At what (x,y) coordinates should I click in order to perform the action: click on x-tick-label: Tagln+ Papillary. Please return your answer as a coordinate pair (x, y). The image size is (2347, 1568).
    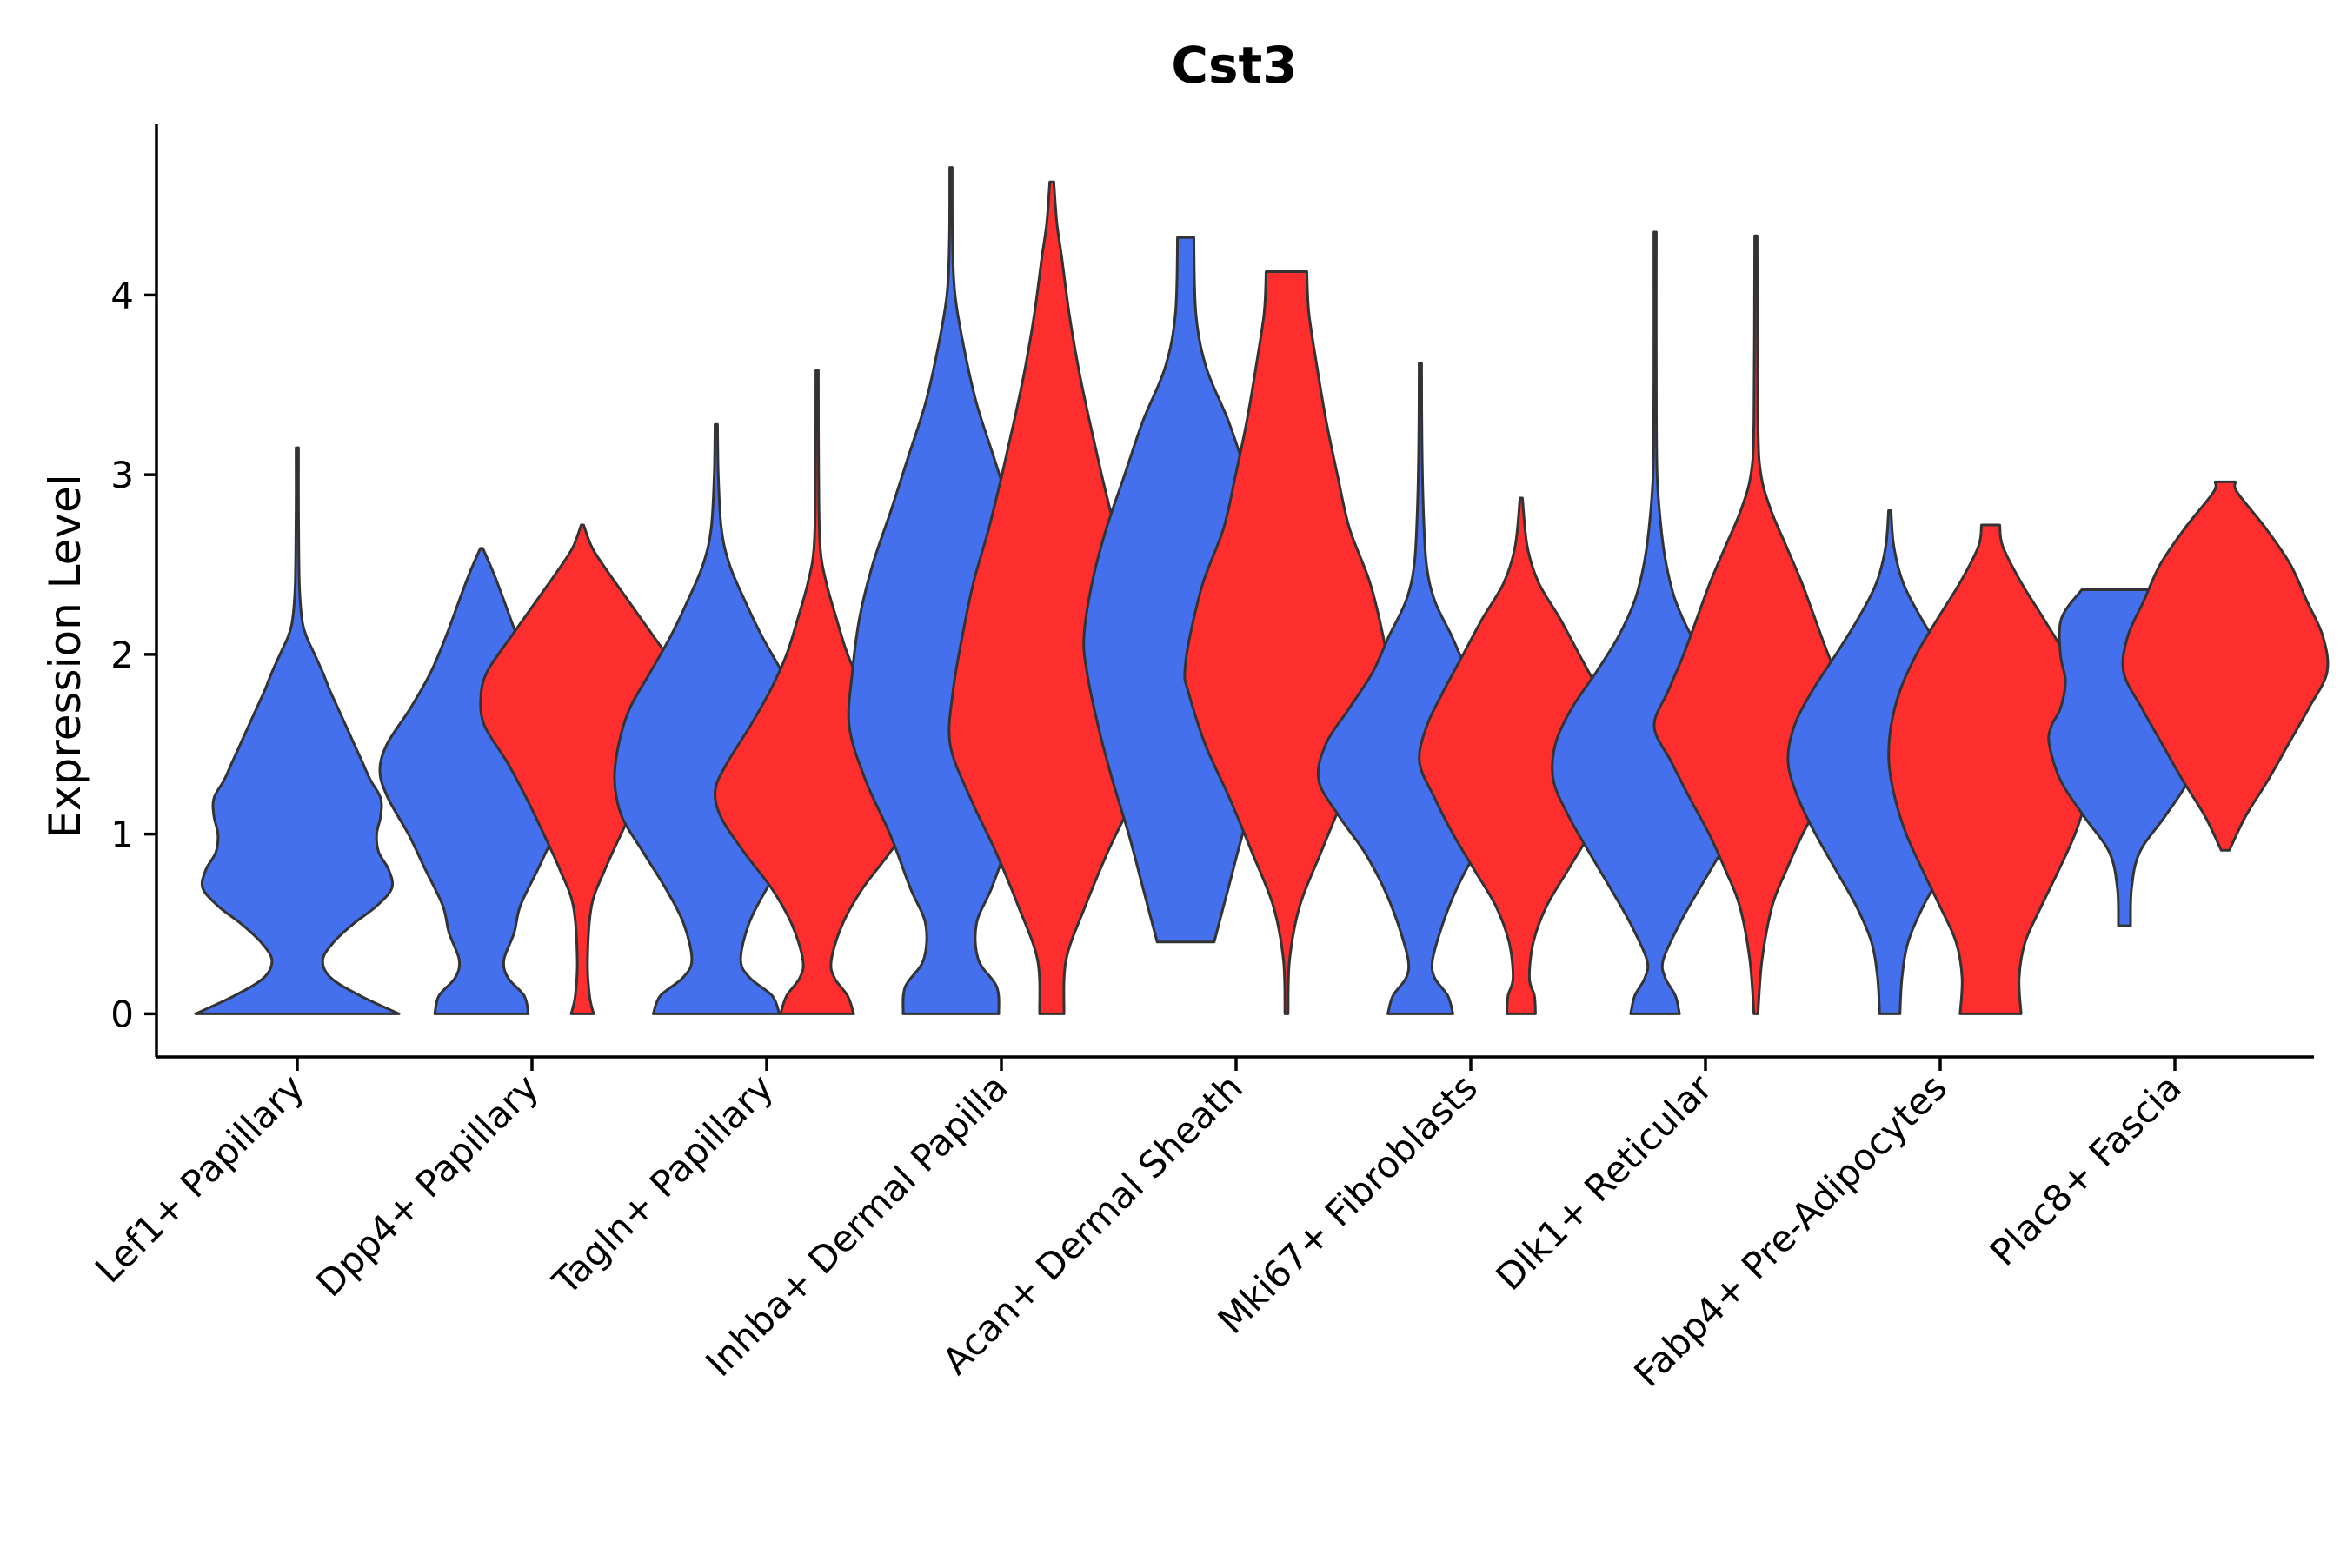
    Looking at the image, I should click on (662, 1184).